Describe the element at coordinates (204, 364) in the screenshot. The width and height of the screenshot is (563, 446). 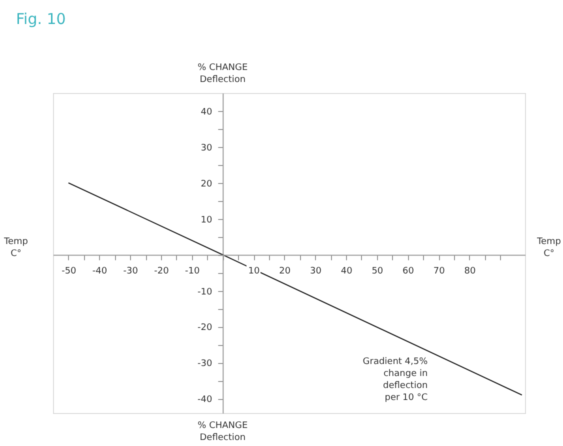
I see `y-tick-label: -30` at that location.